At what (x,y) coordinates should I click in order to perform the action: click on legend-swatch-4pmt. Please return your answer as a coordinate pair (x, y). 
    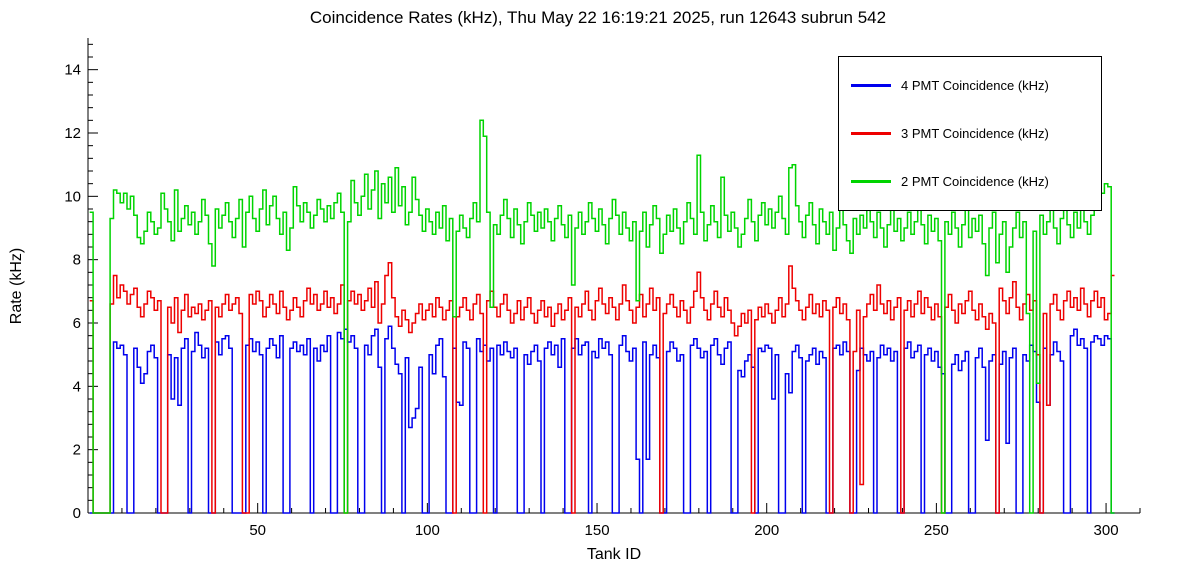
    Looking at the image, I should click on (871, 85).